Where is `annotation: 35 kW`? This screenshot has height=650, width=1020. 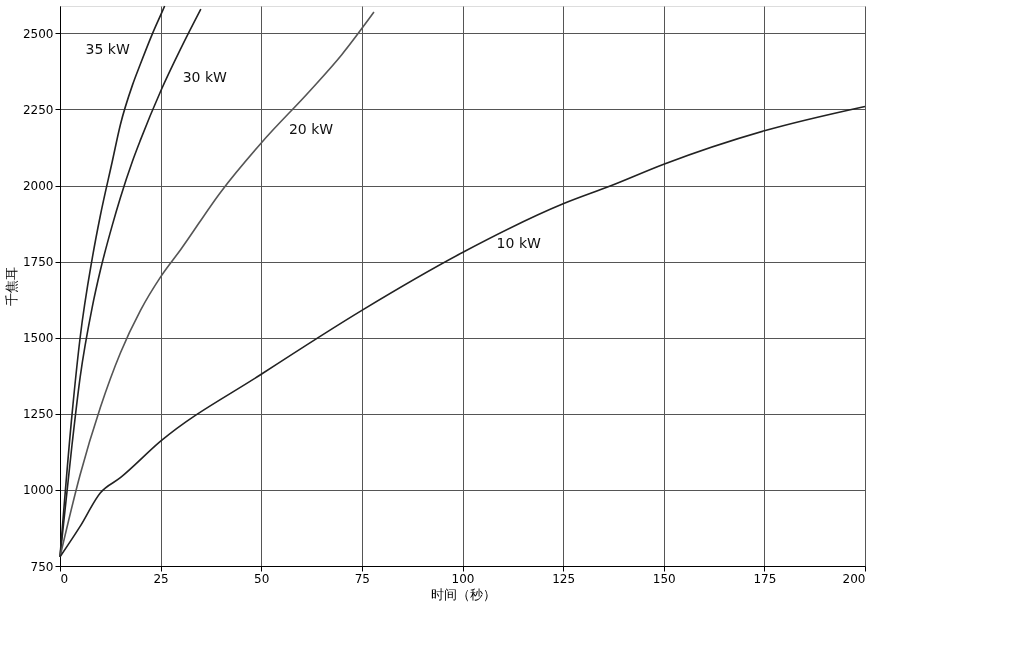
annotation: 35 kW is located at coordinates (107, 49).